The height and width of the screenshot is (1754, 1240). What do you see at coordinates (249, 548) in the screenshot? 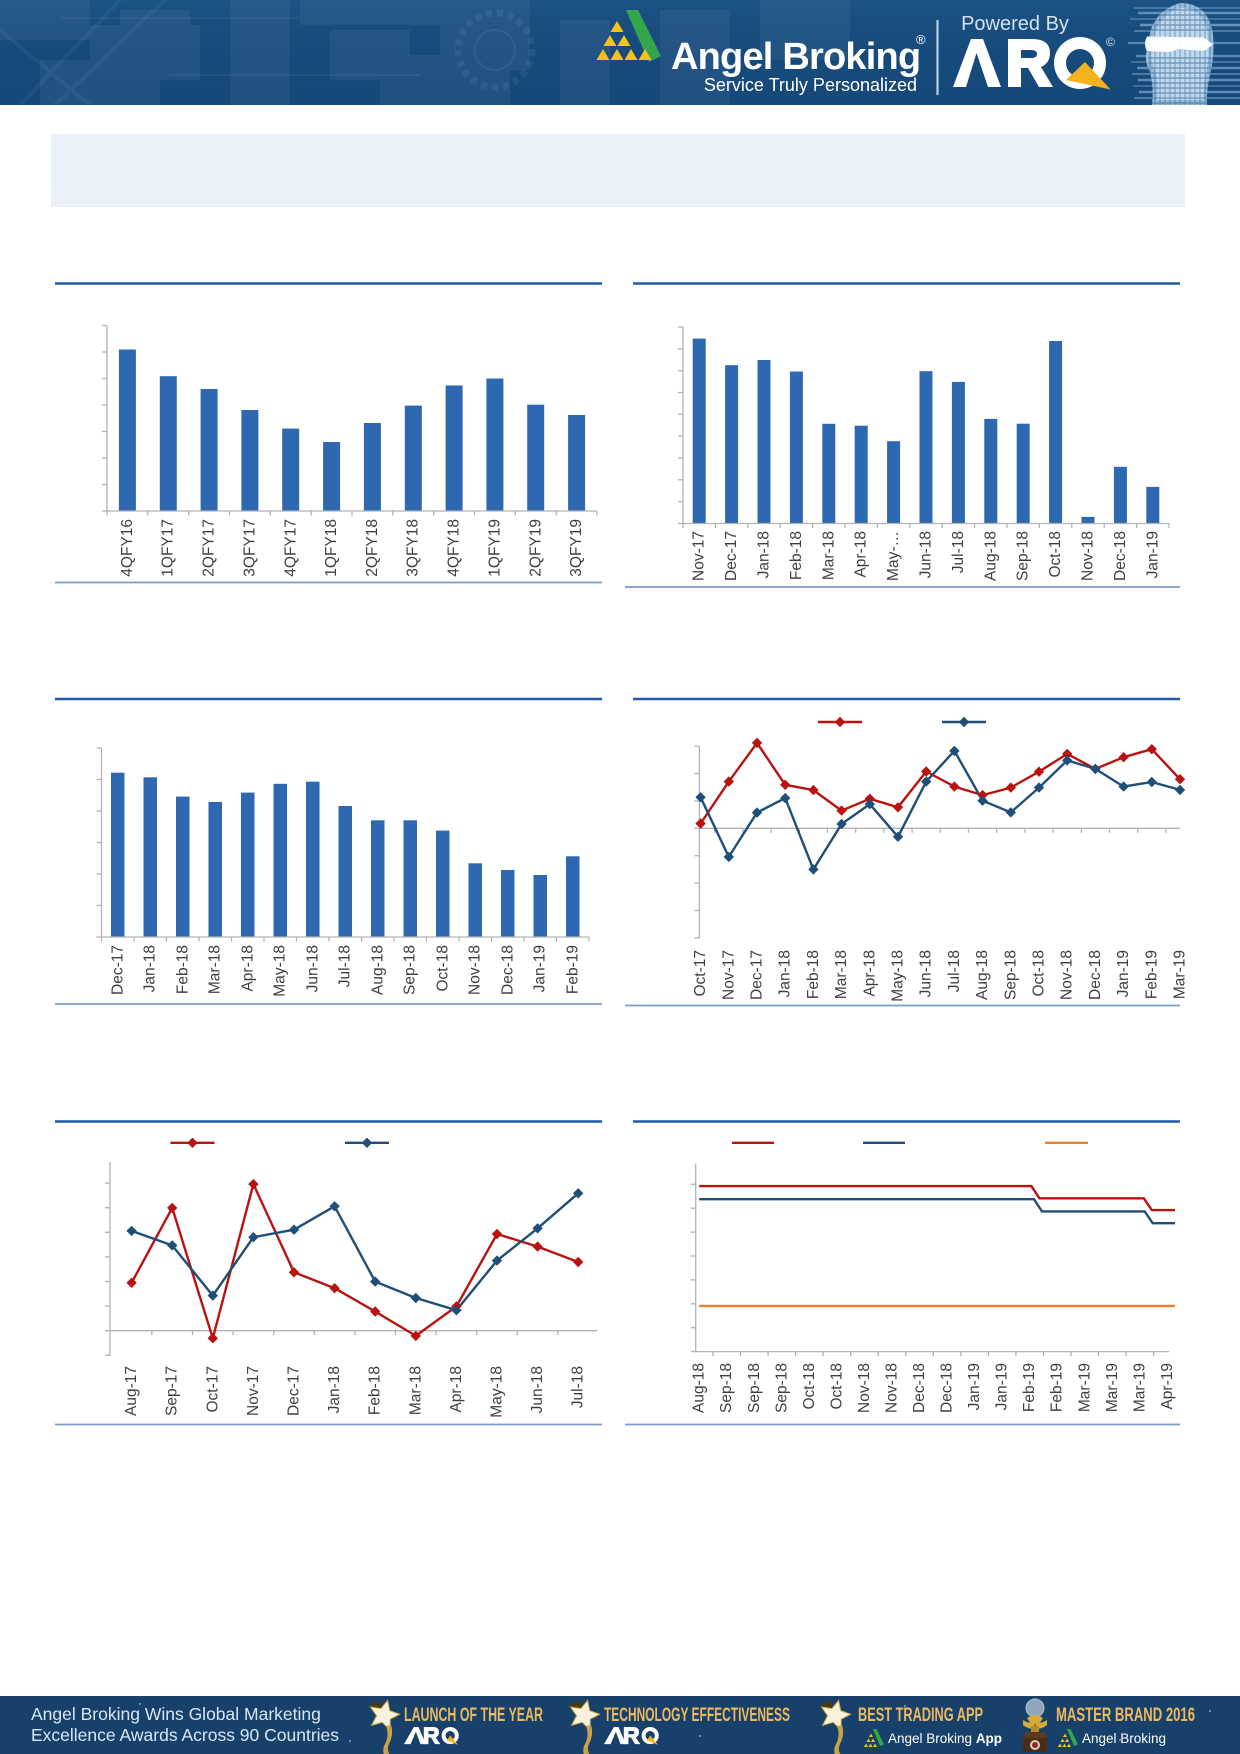
I see `svg-text: 3QFY17` at bounding box center [249, 548].